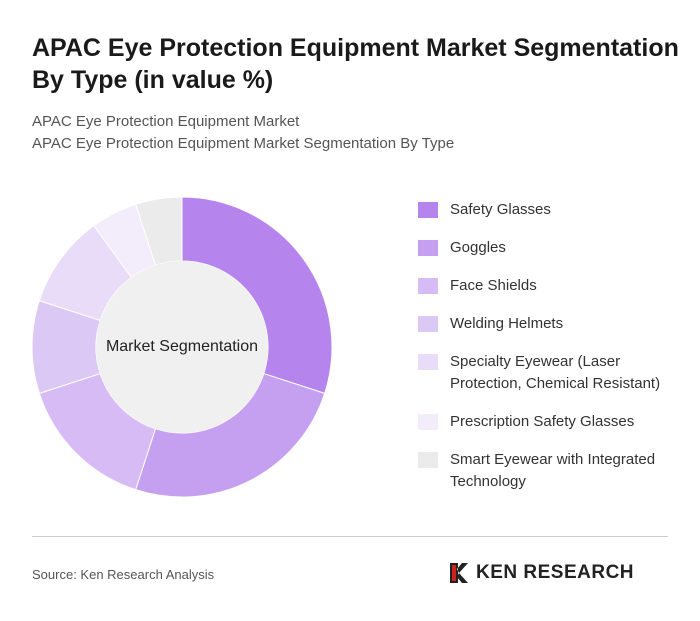 This screenshot has width=700, height=621. Describe the element at coordinates (548, 248) in the screenshot. I see `legend-item: Goggles` at that location.